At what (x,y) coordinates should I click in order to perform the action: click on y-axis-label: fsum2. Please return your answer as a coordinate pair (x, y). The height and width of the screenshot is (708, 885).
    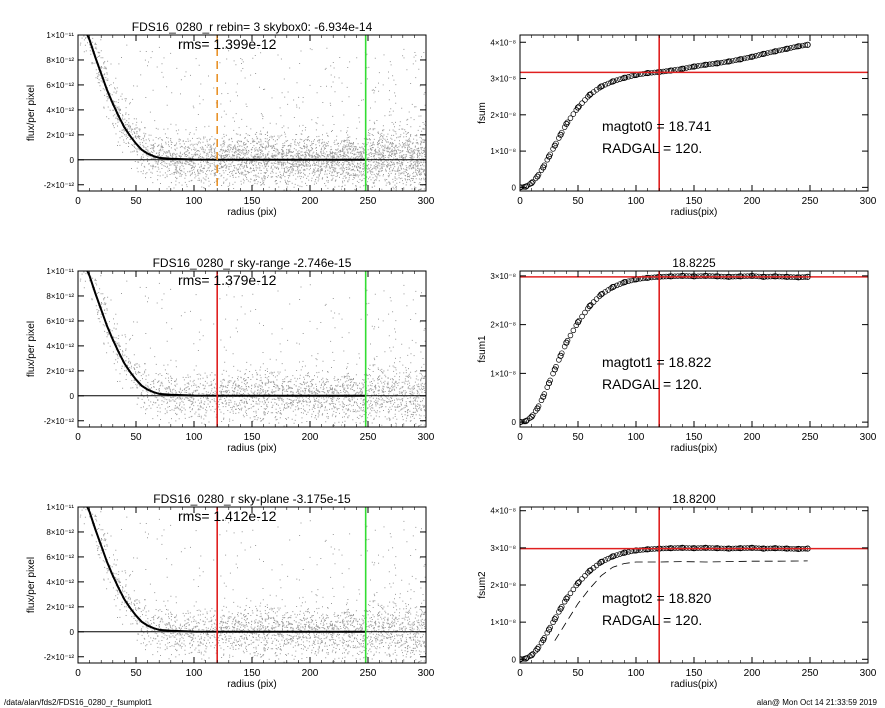
    Looking at the image, I should click on (482, 585).